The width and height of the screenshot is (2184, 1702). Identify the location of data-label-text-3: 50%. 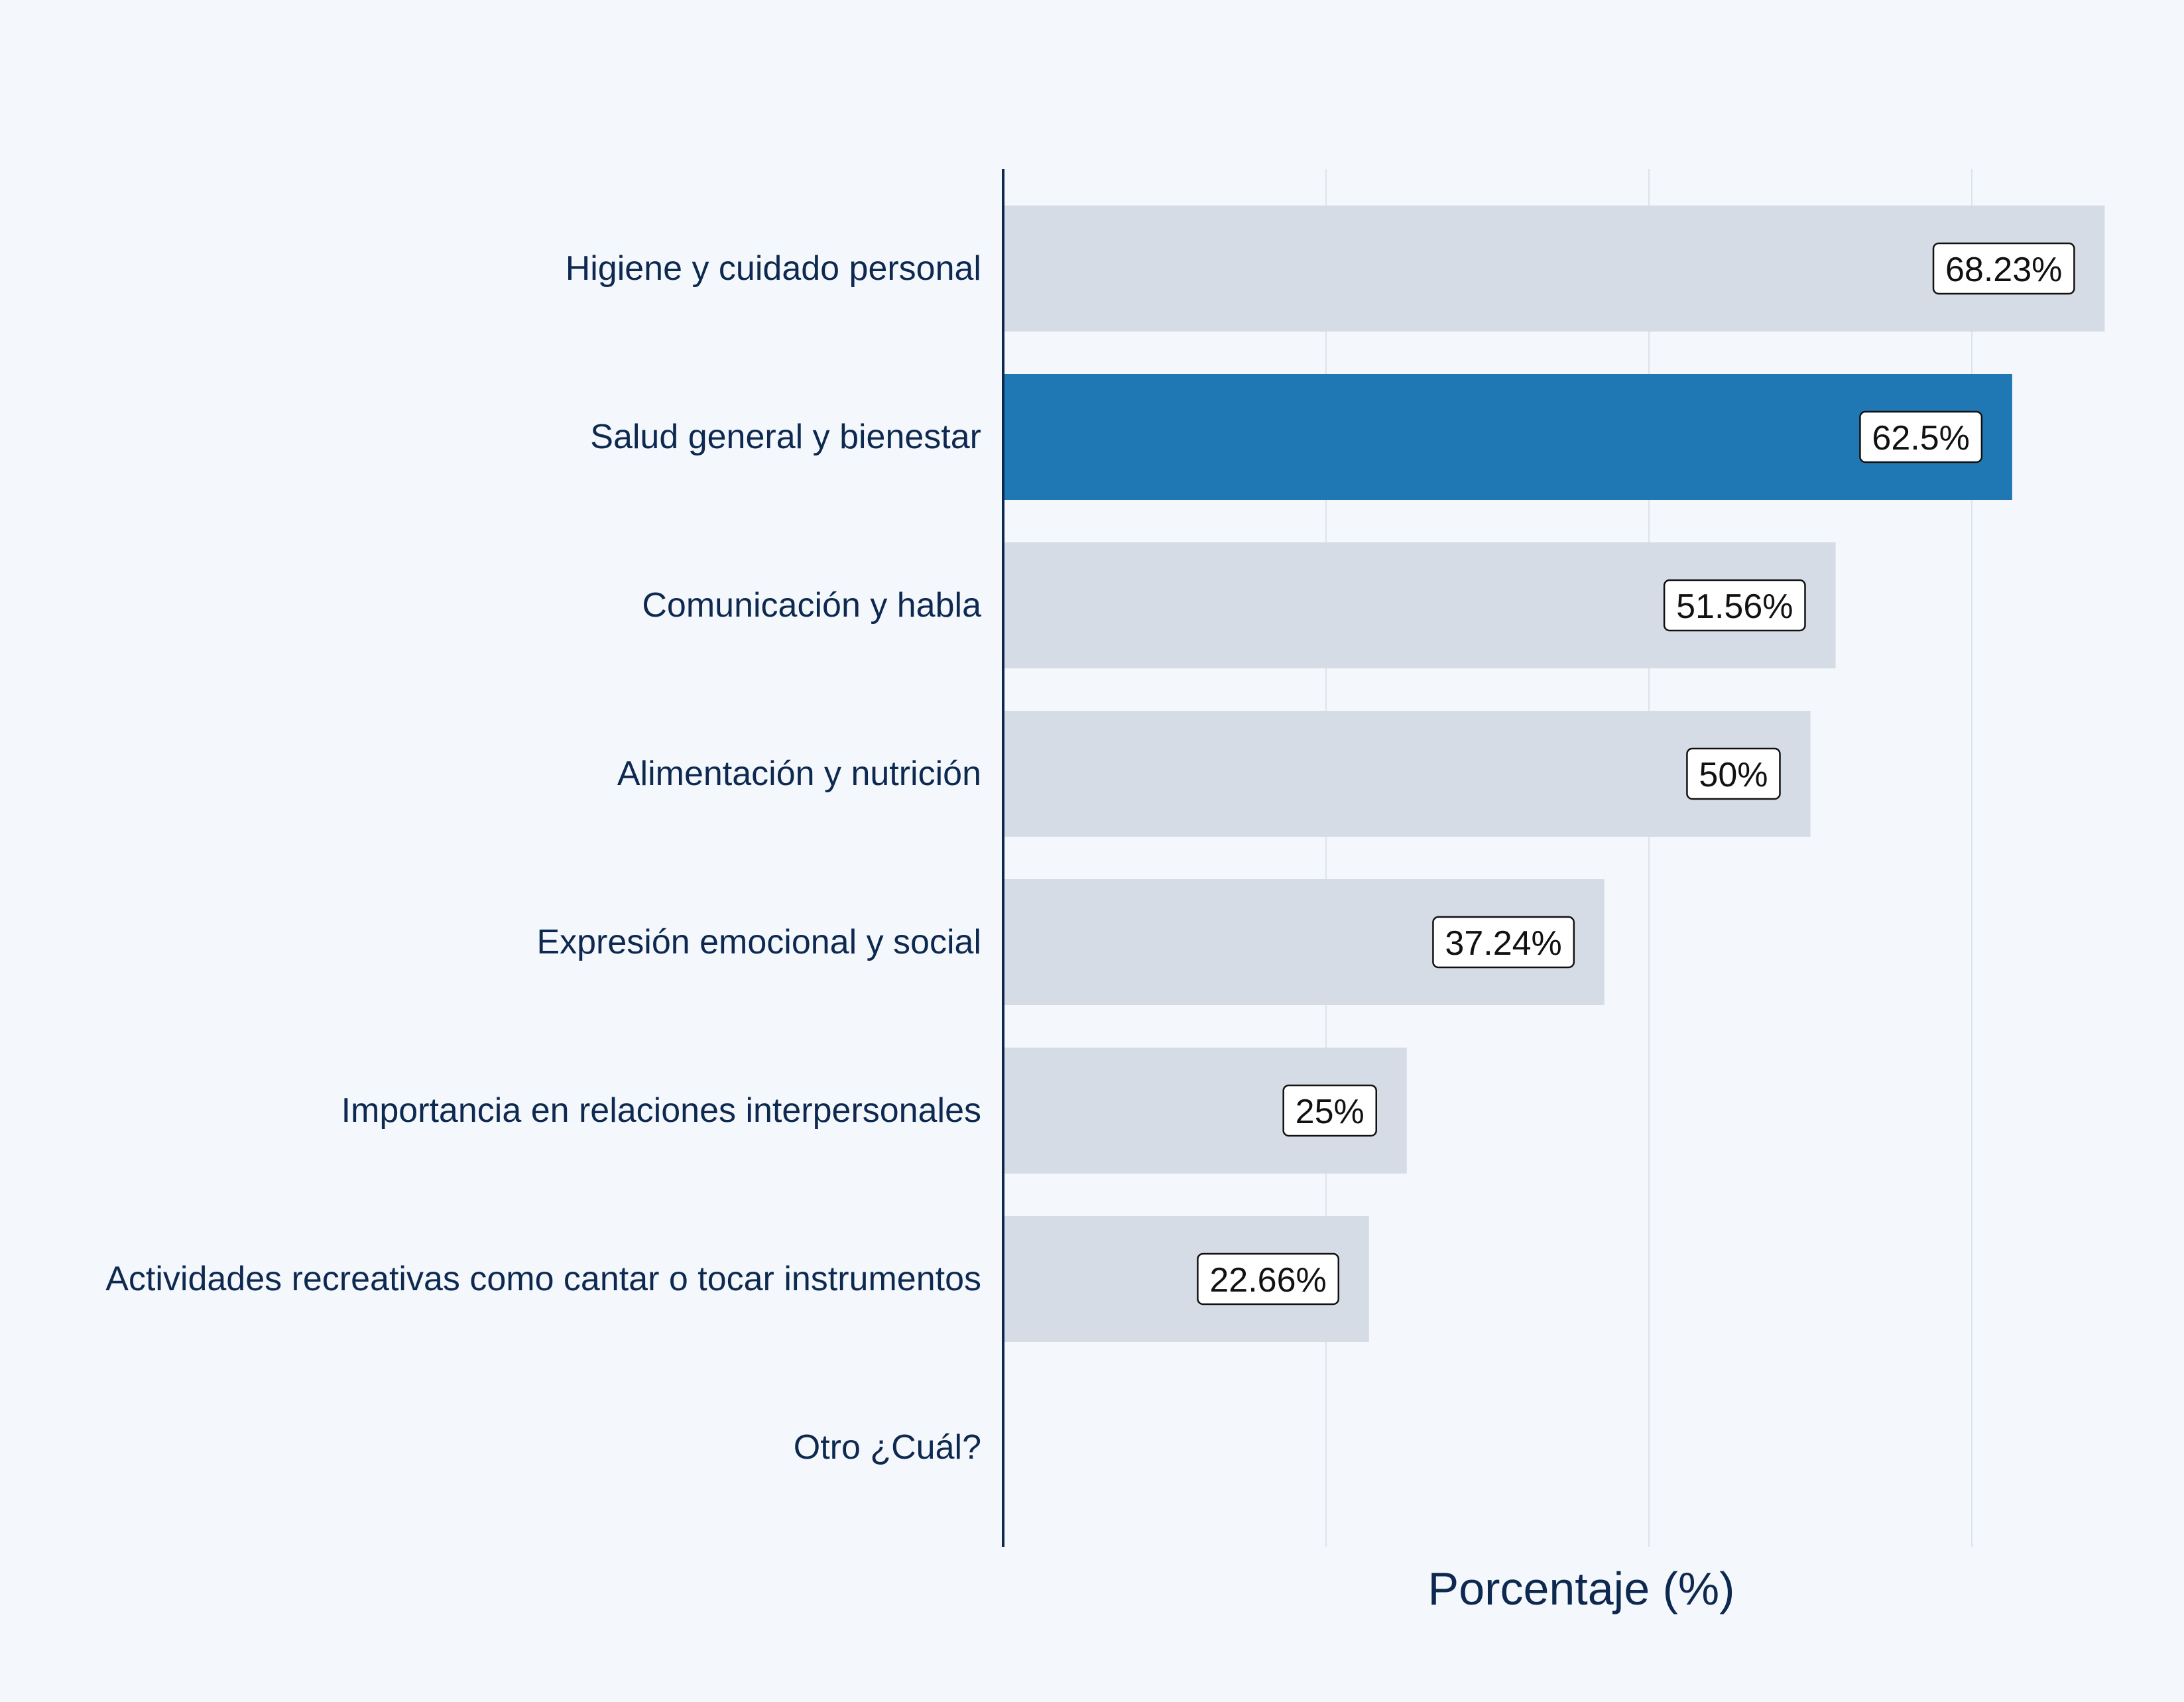
(1733, 775).